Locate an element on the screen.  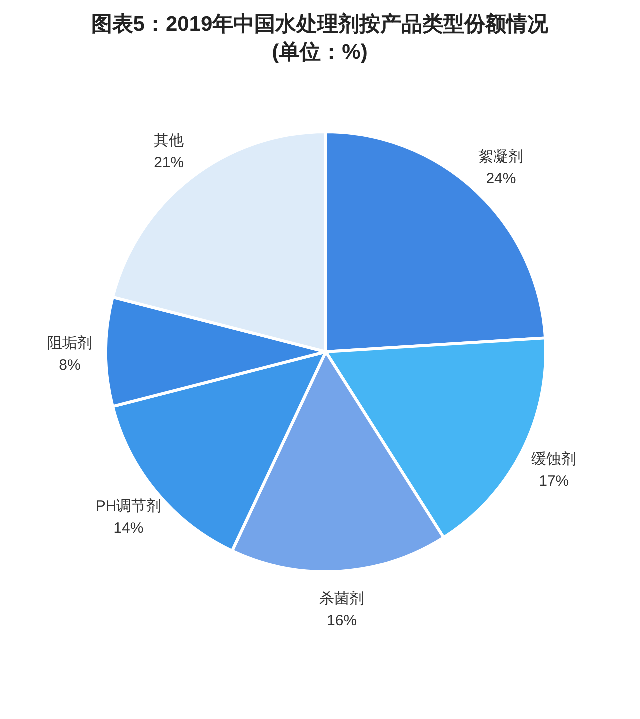
slice-label: 缓蚀剂 is located at coordinates (554, 459).